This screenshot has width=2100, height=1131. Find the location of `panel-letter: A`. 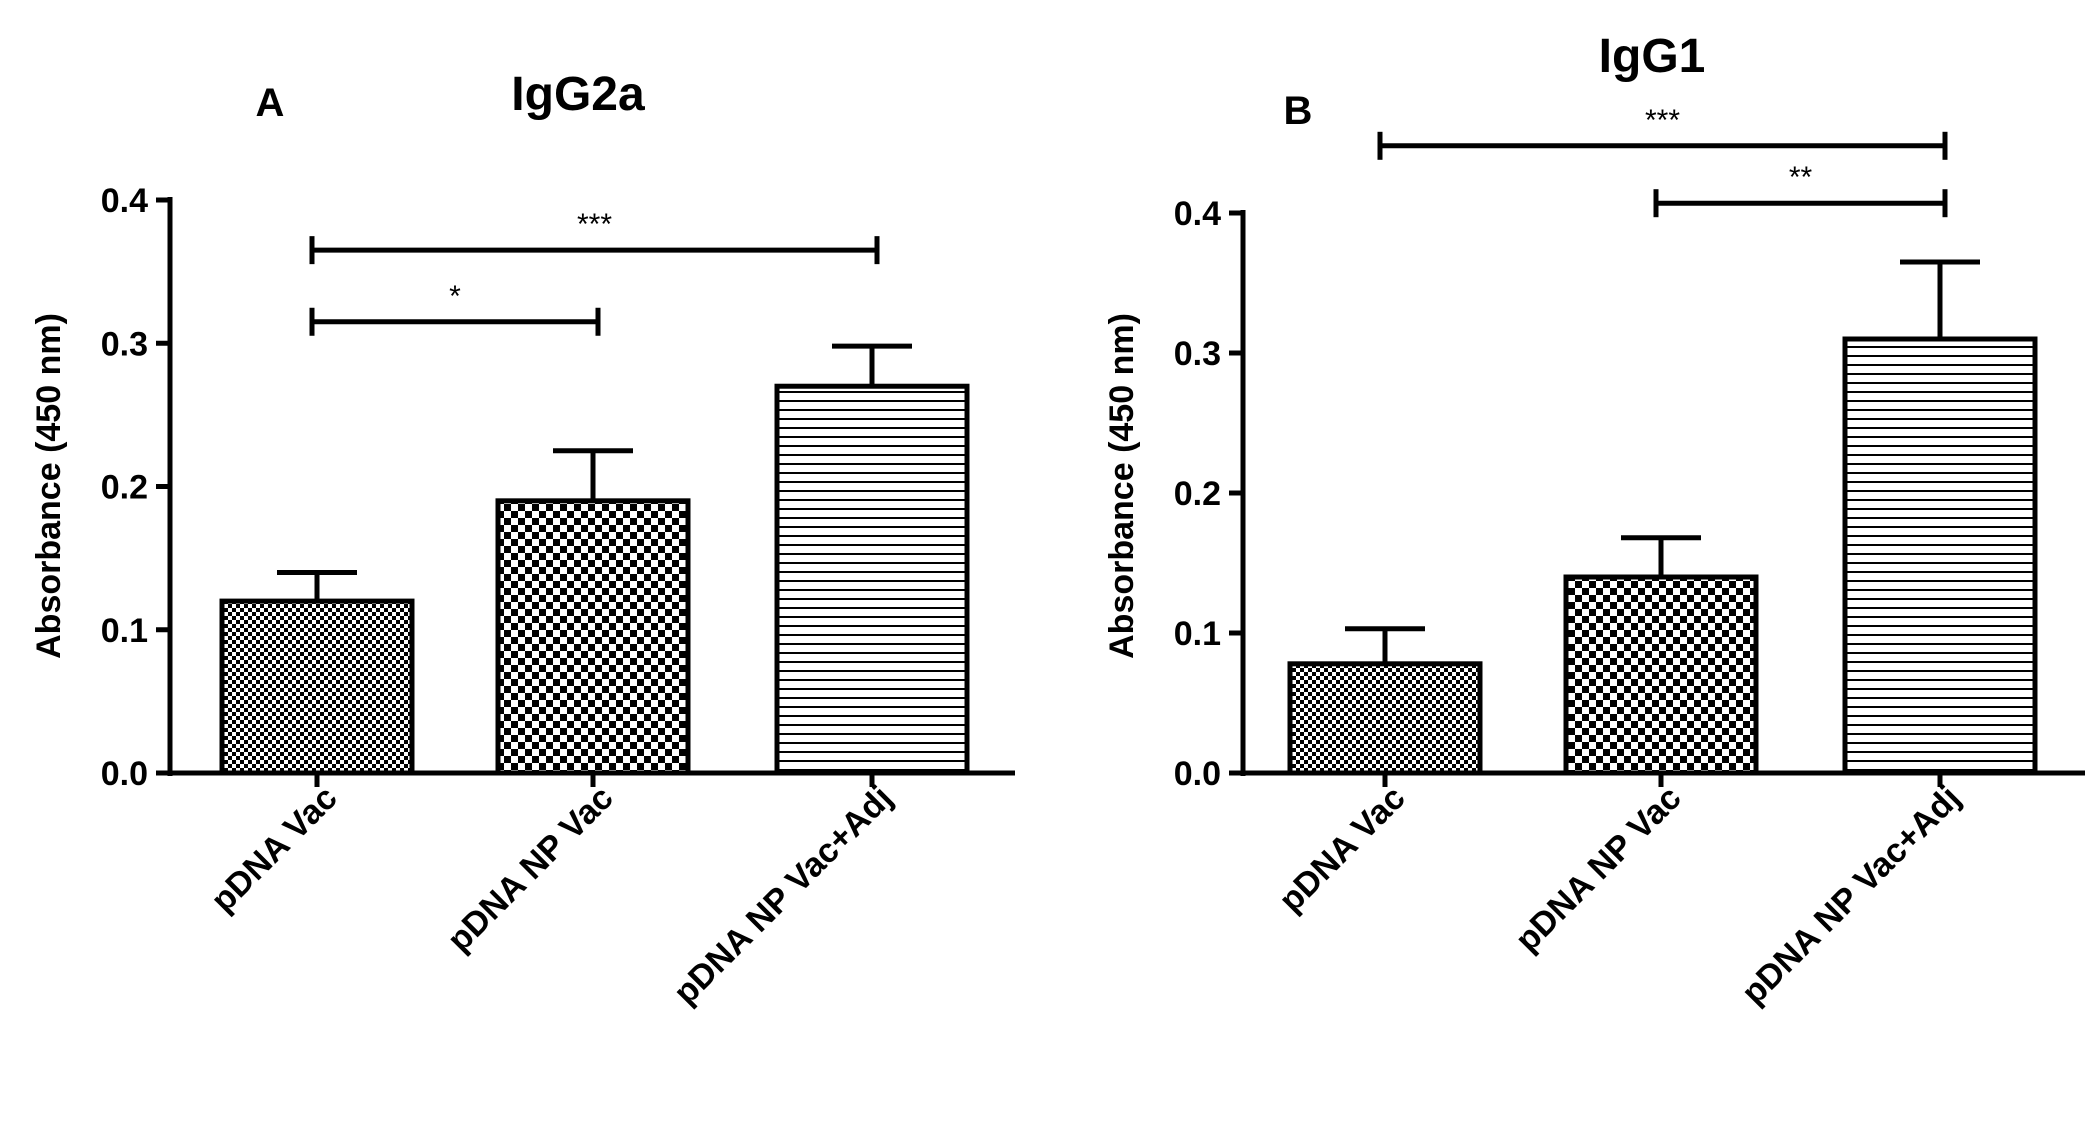

panel-letter: A is located at coordinates (270, 103).